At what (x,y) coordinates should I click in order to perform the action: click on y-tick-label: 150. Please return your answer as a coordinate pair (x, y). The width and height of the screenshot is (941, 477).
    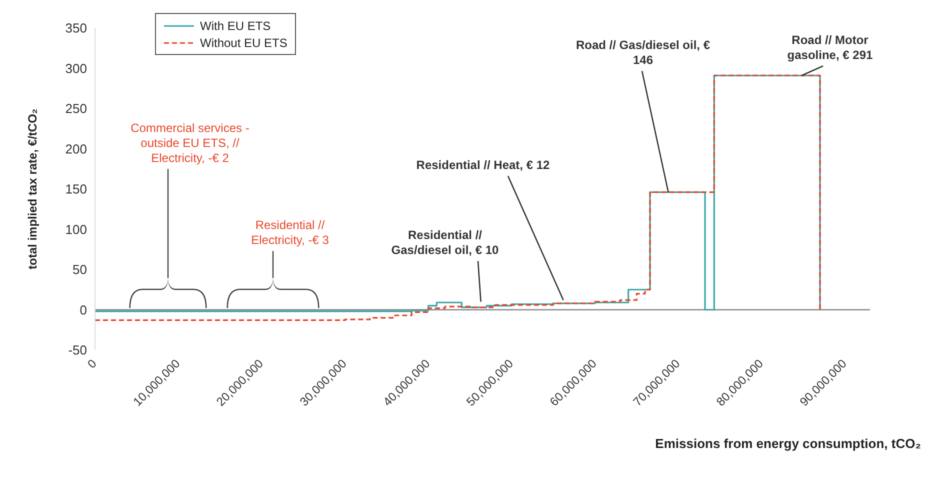
    Looking at the image, I should click on (76, 189).